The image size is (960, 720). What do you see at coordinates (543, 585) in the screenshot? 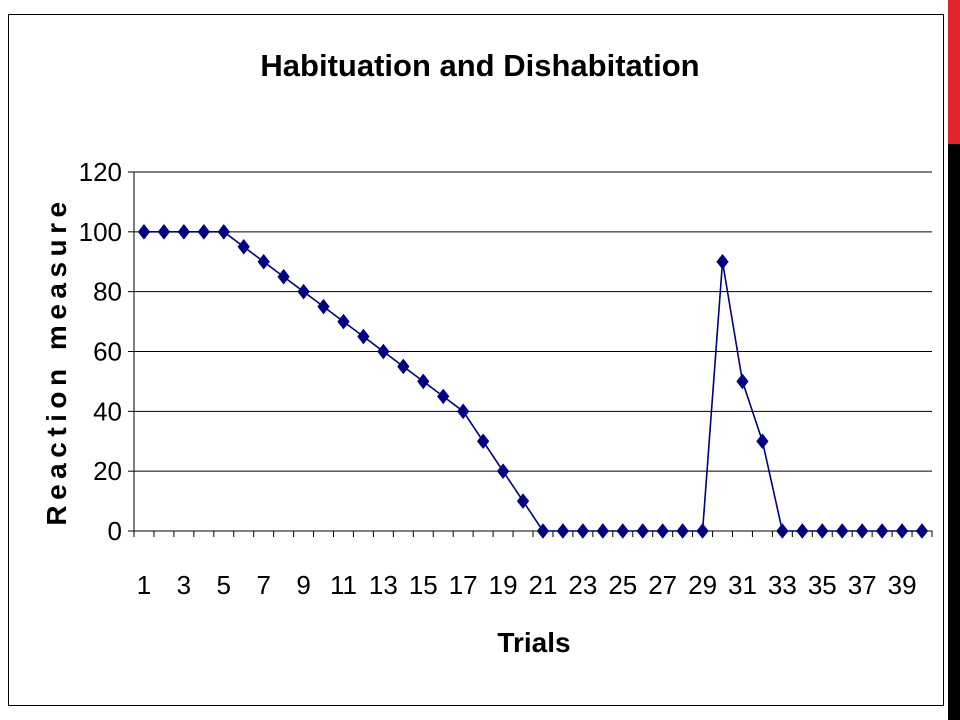
I see `x-tick-label: 21` at bounding box center [543, 585].